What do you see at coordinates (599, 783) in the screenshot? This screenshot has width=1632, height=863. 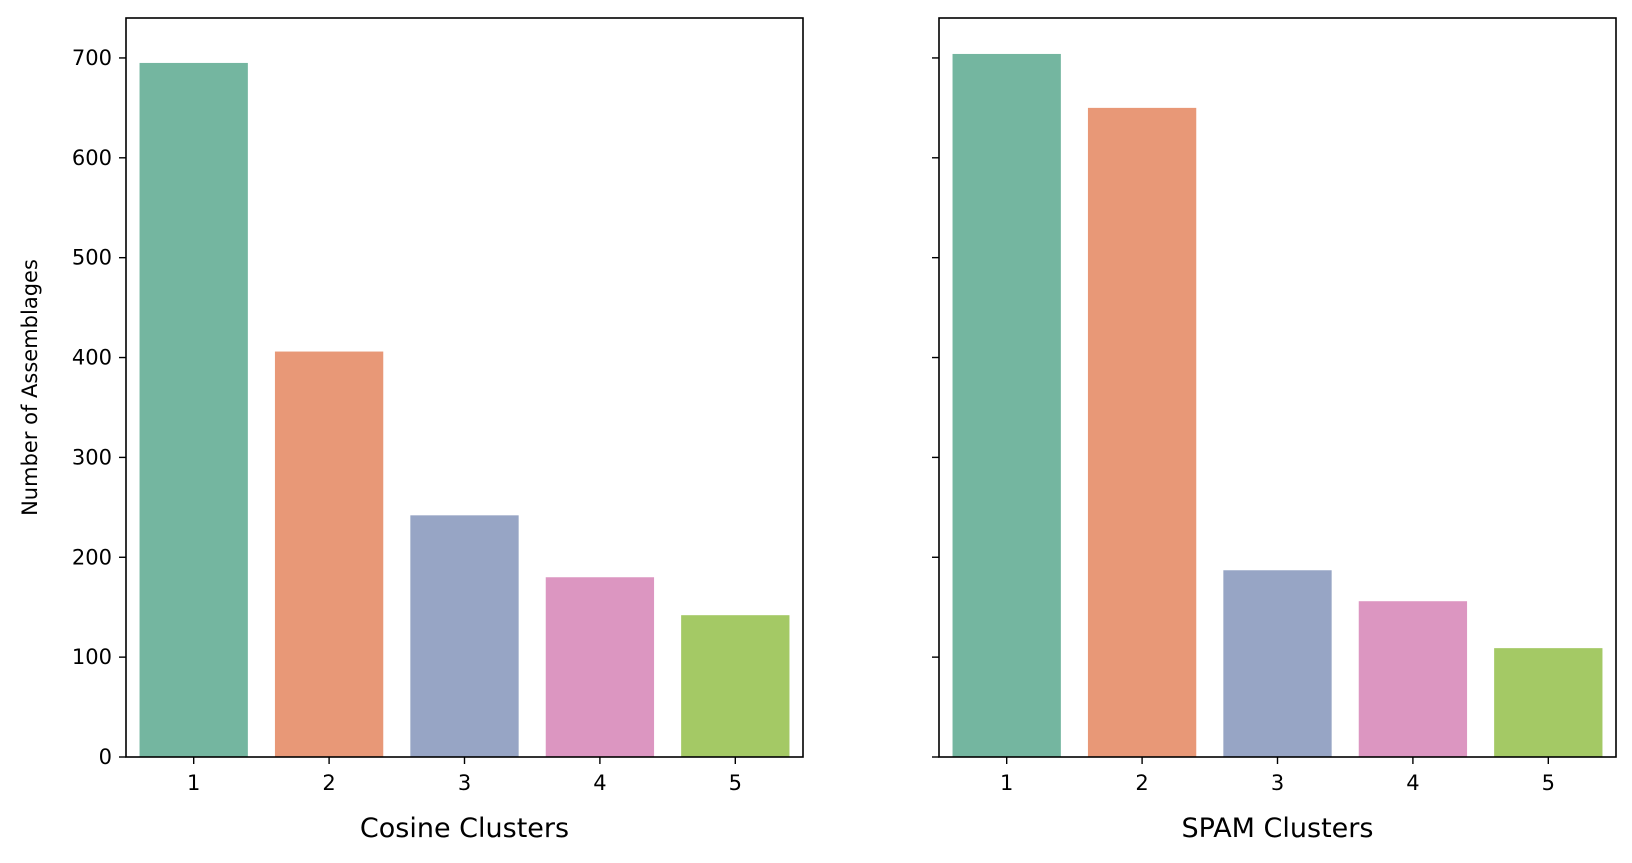 I see `cosine-x-tick-label: 4` at bounding box center [599, 783].